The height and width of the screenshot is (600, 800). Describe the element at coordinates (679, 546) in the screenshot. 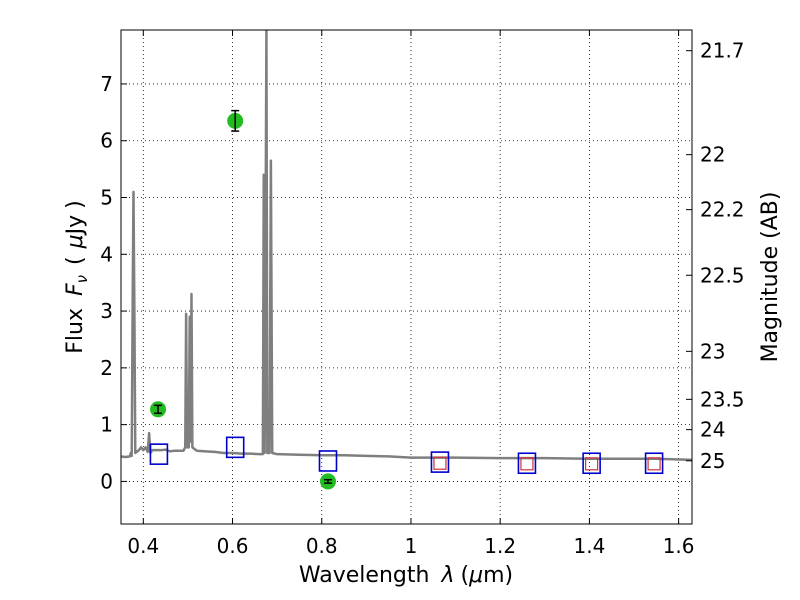

I see `x-tick-label: 1.6` at that location.